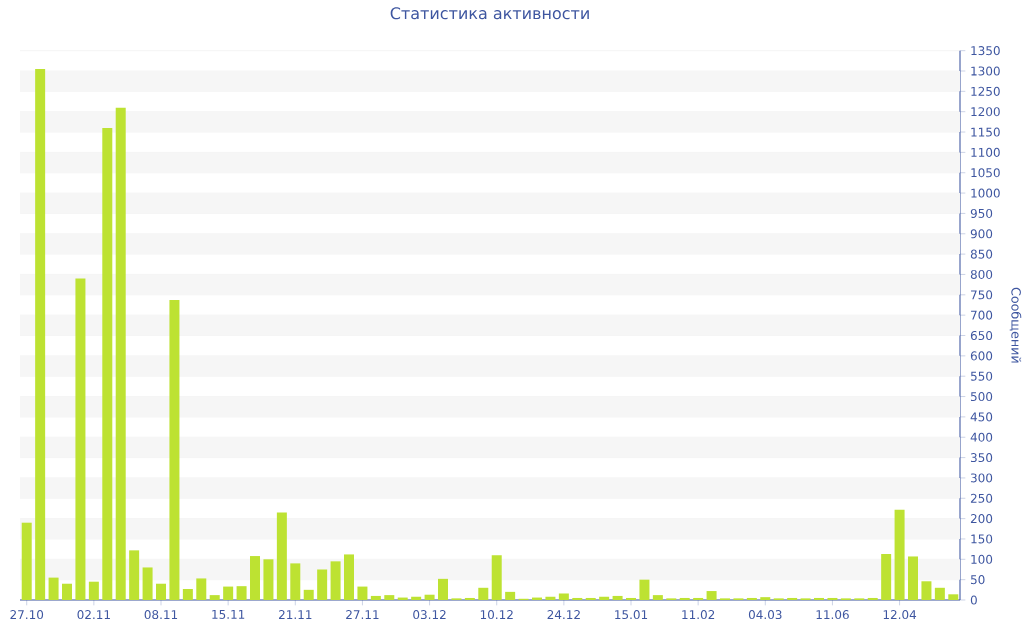 The height and width of the screenshot is (640, 1024). I want to click on y-tick-label: 600, so click(981, 356).